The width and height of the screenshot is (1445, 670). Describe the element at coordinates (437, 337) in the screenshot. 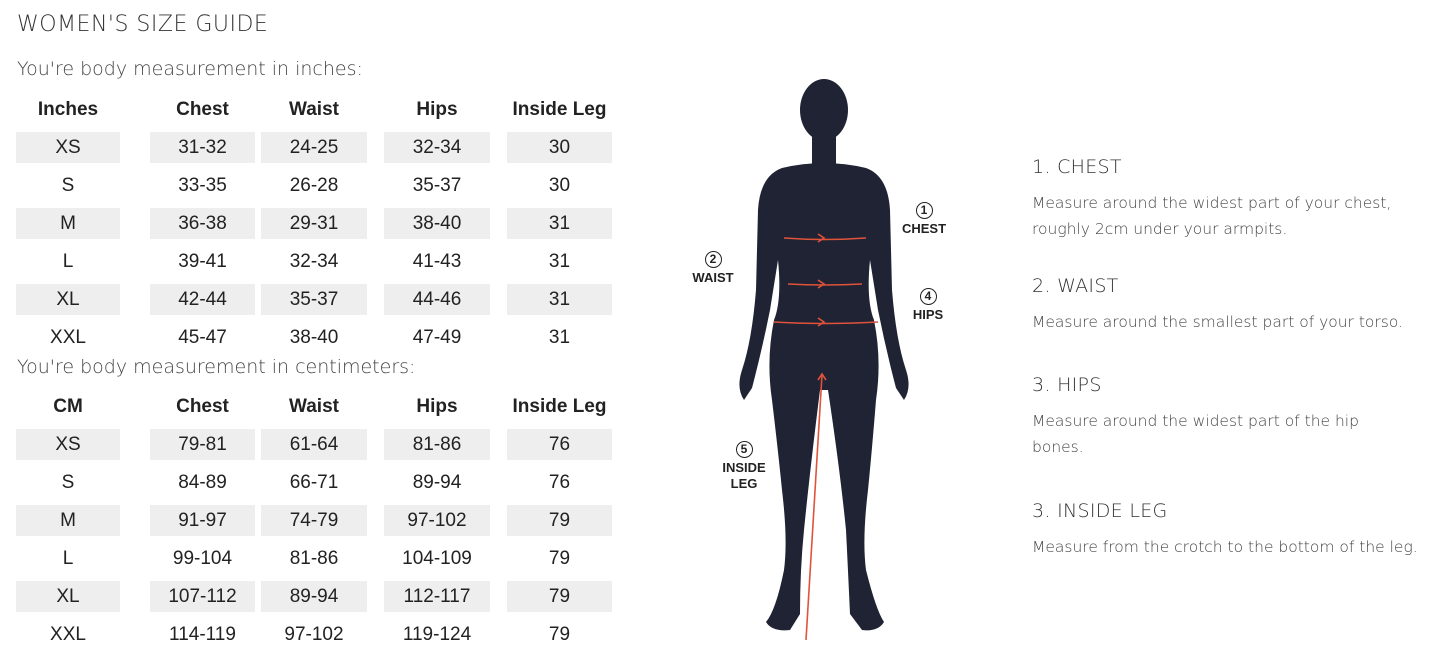

I see `table-cell: 47-49` at that location.